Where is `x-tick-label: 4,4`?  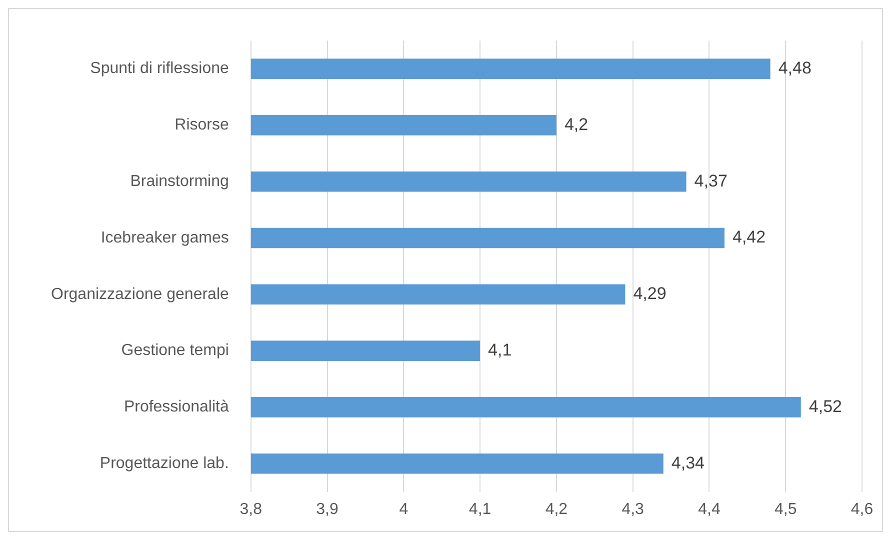 x-tick-label: 4,4 is located at coordinates (709, 509).